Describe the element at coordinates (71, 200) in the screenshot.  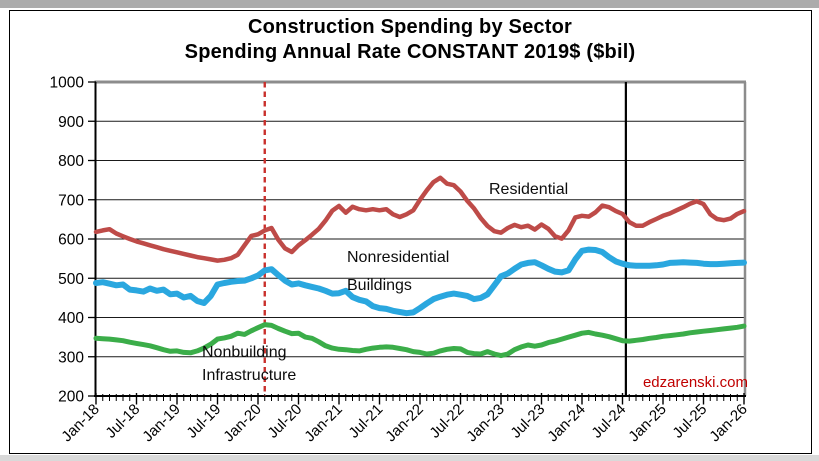
I see `y-axis-tick-label: 700` at that location.